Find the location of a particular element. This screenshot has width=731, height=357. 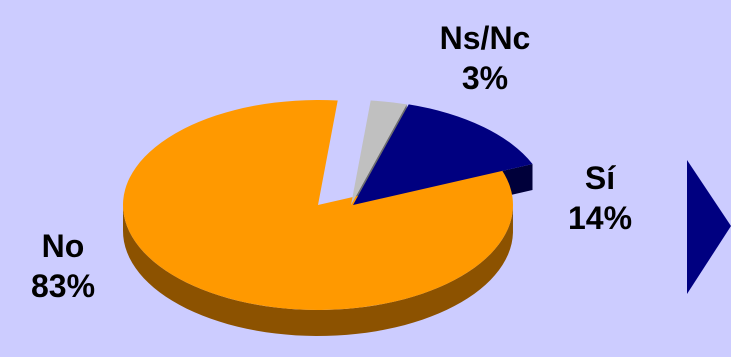

slice-value-si: 14% is located at coordinates (600, 218).